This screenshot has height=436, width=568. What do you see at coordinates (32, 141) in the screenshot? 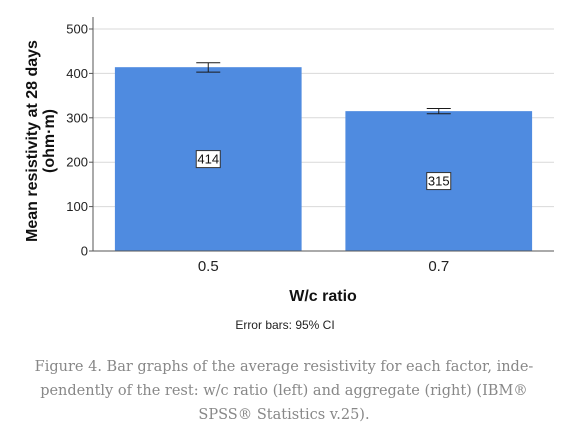
I see `y-axis-title-line1: Mean resistivity at 28 days` at bounding box center [32, 141].